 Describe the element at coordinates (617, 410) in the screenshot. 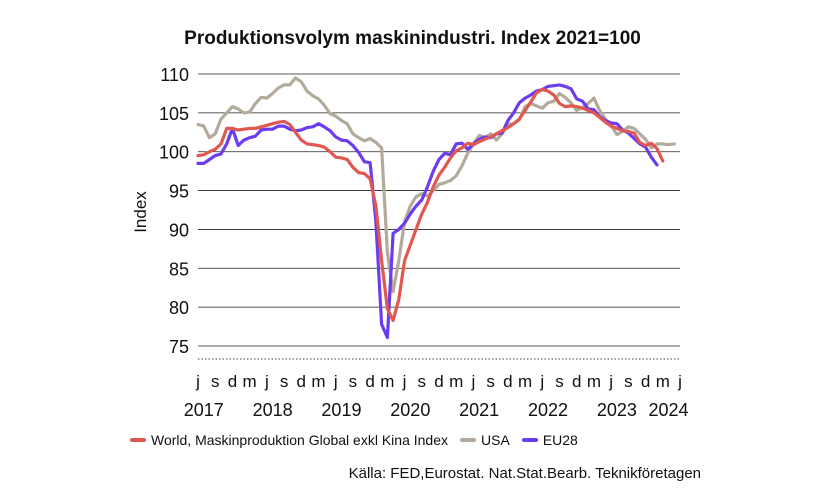

I see `x-year-label: 2023` at that location.